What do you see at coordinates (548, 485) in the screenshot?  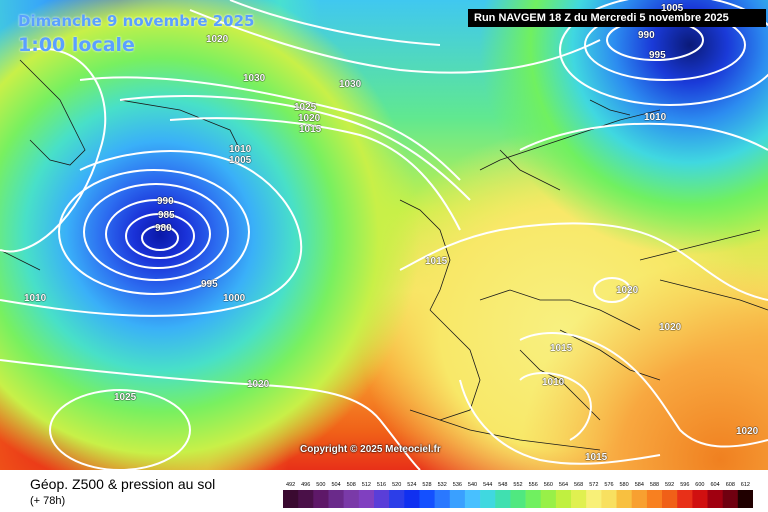 I see `scale-tick-label: 560` at bounding box center [548, 485].